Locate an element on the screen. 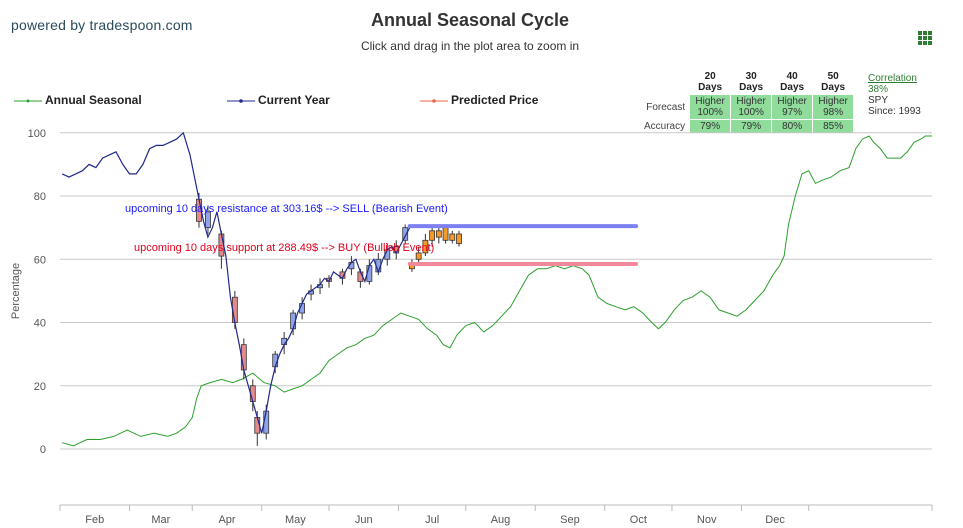 Image resolution: width=963 pixels, height=528 pixels. correlation-box: Correlation 38% SPY Since: 1993 is located at coordinates (894, 95).